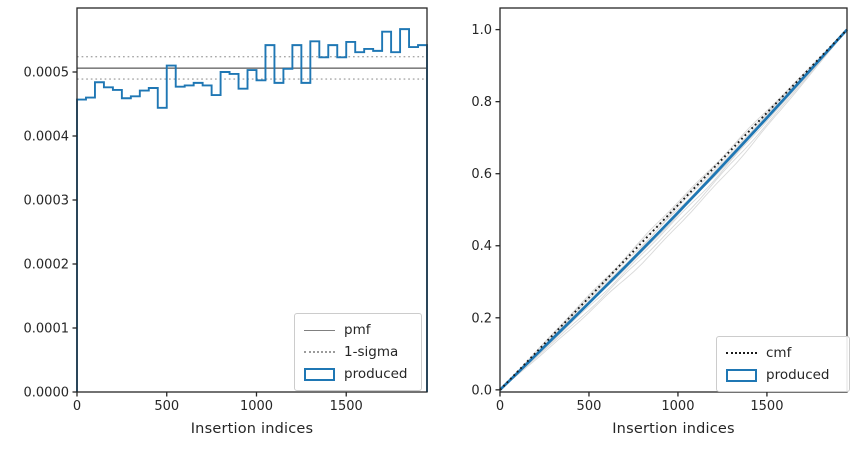 This screenshot has height=453, width=861. What do you see at coordinates (47, 329) in the screenshot?
I see `left-y-tick-label: 0.0001` at bounding box center [47, 329].